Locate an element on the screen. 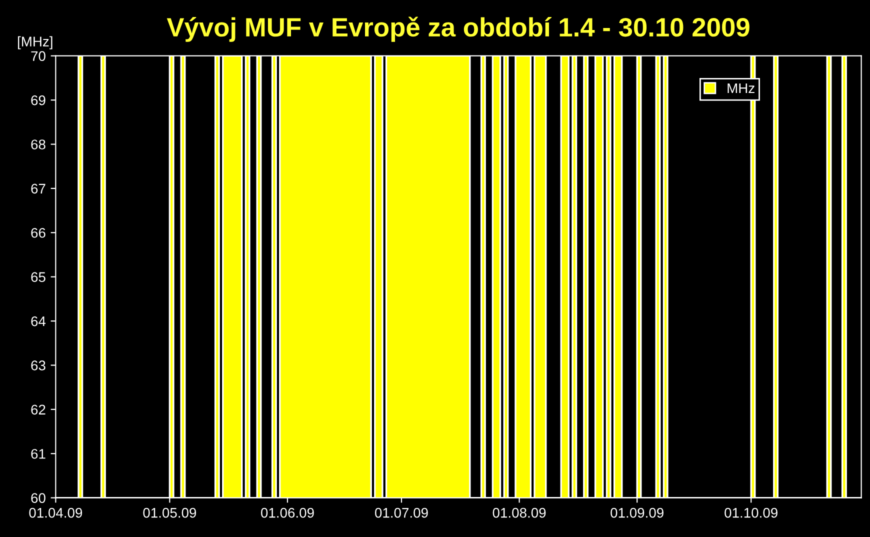 This screenshot has width=870, height=537. x-tick-label: 01.05.09 is located at coordinates (169, 513).